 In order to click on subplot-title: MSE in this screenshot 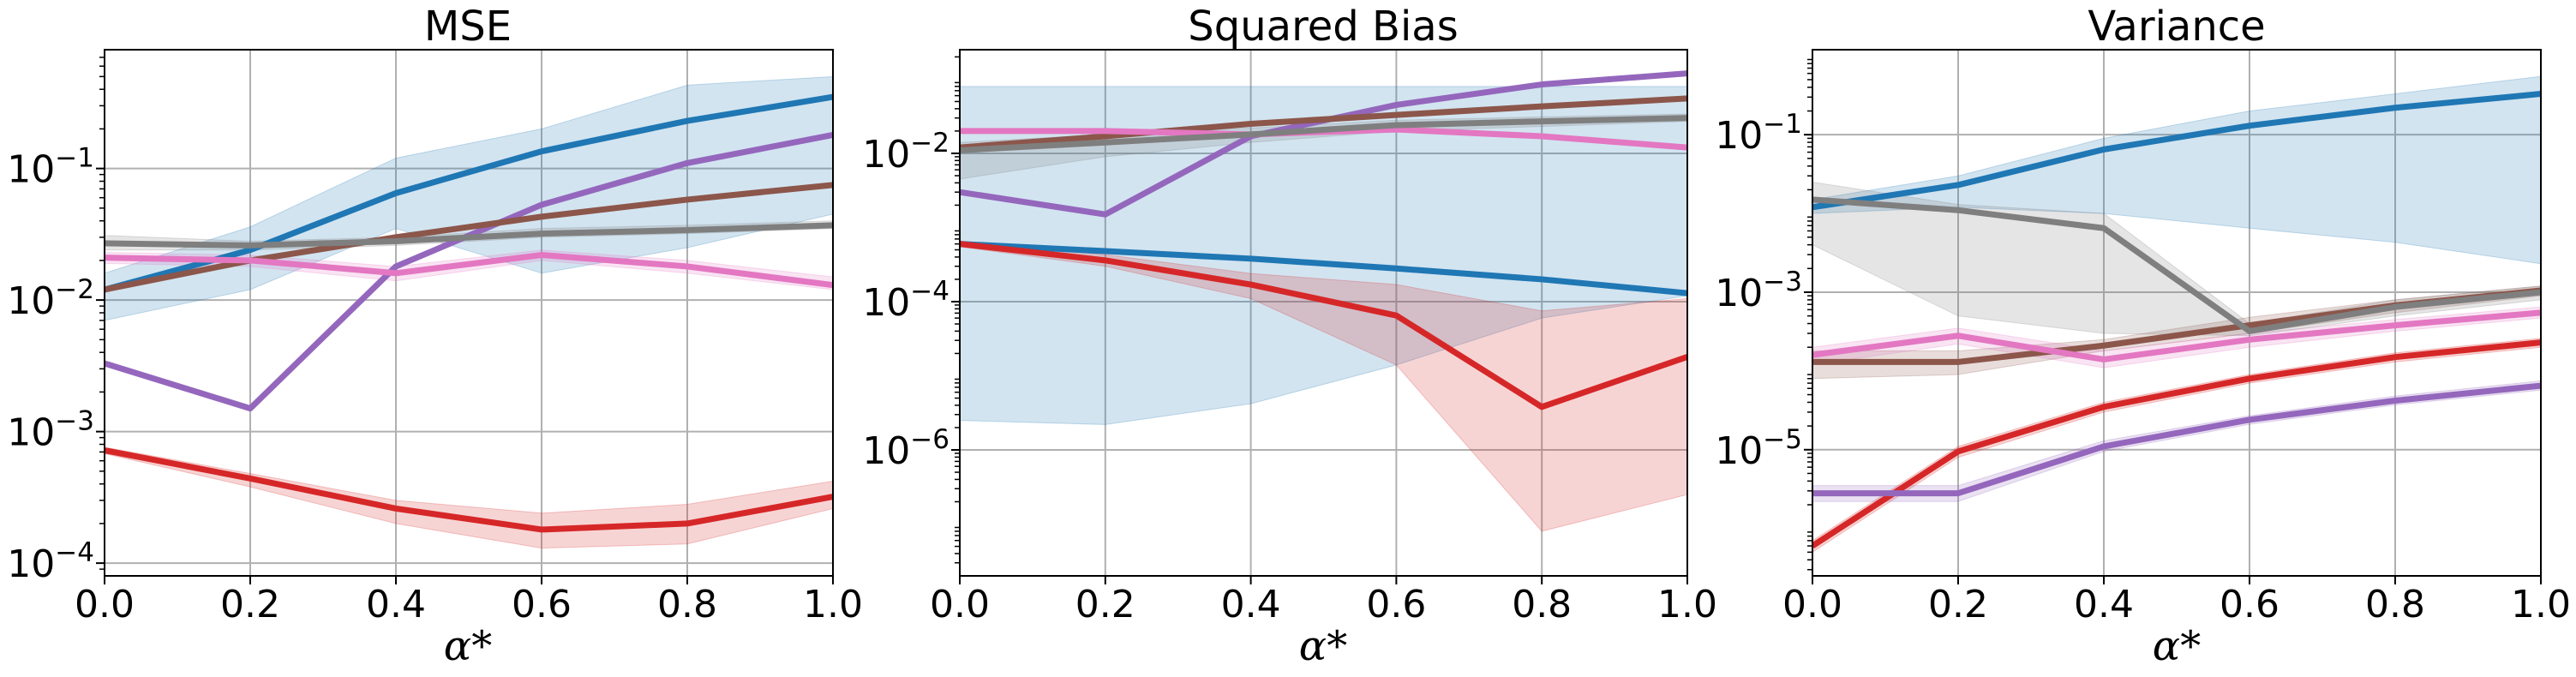, I will do `click(468, 27)`.